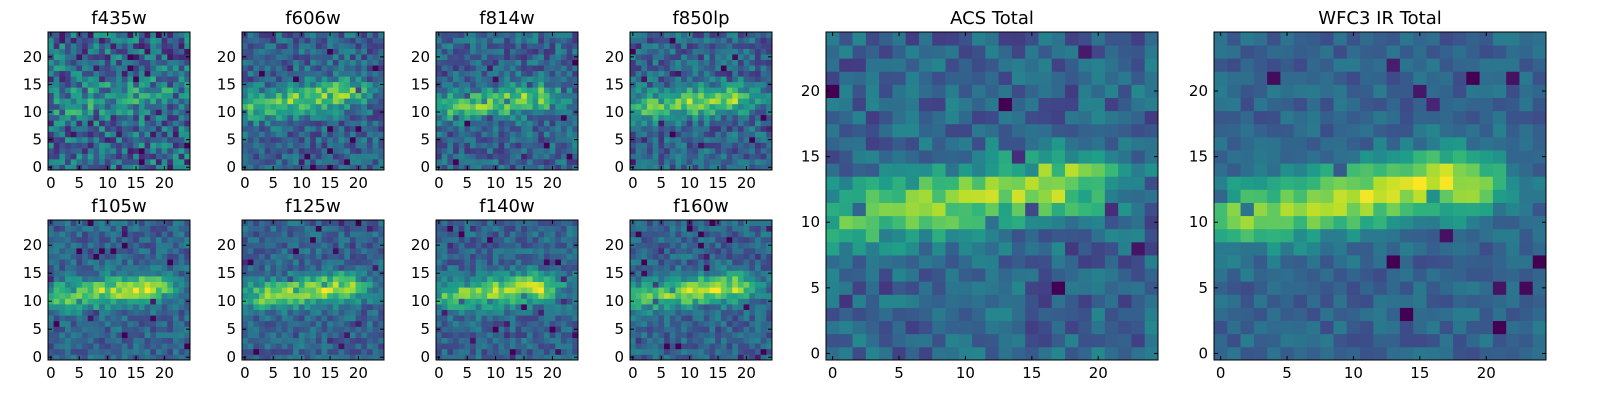 This screenshot has width=1600, height=400. What do you see at coordinates (245, 373) in the screenshot?
I see `x-tick-label: 0` at bounding box center [245, 373].